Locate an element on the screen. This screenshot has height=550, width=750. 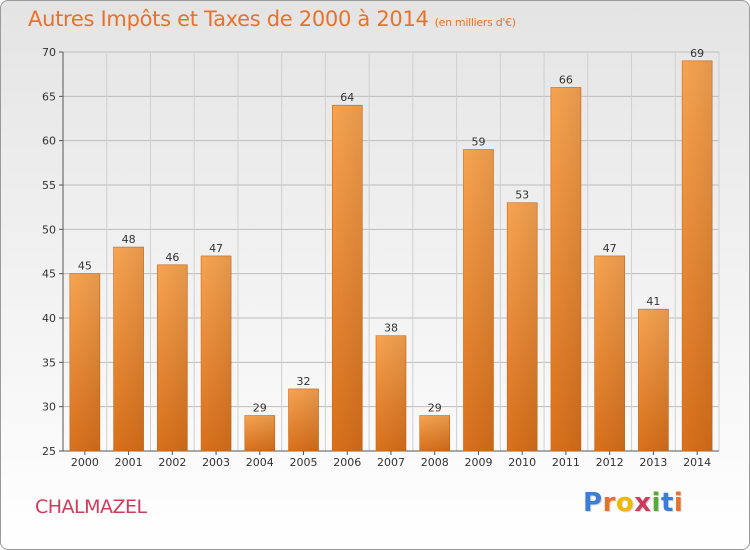
y-tick-label: 70 is located at coordinates (49, 52).